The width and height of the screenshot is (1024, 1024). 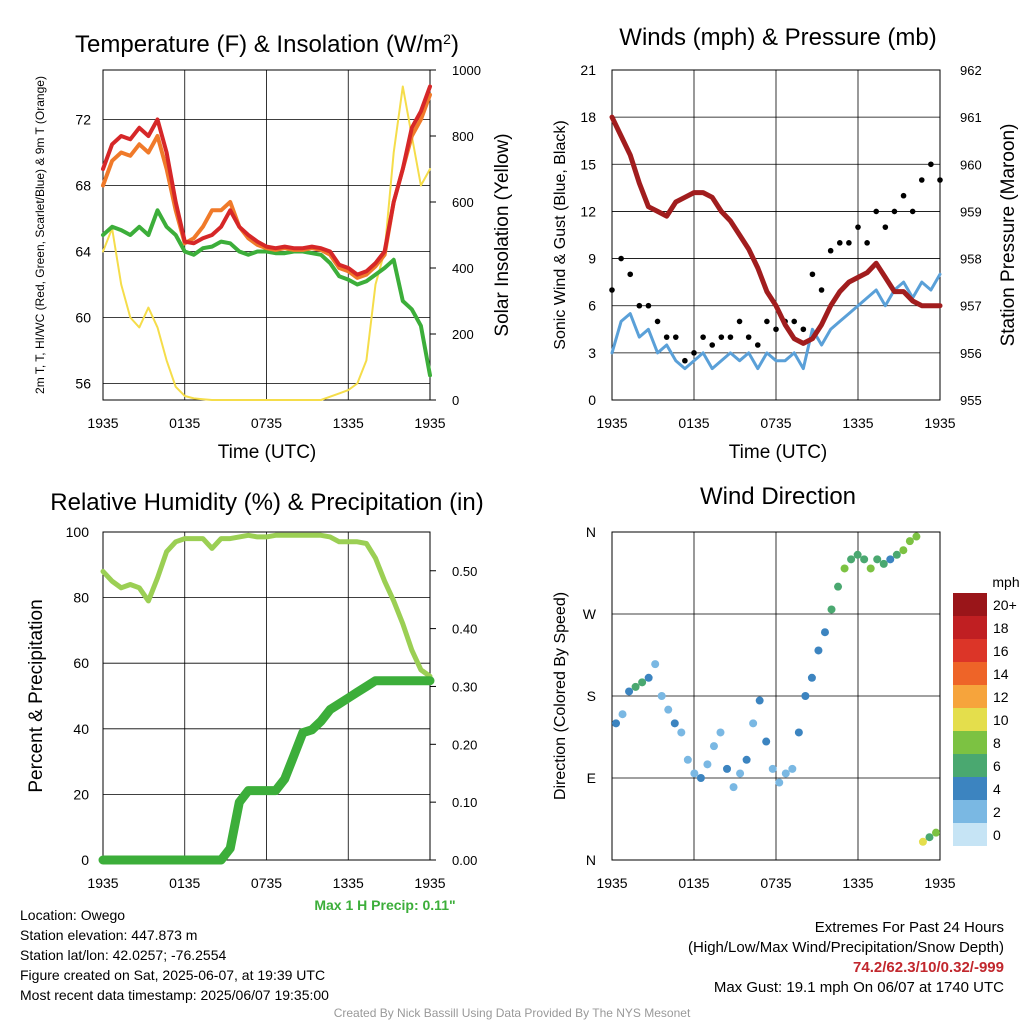 What do you see at coordinates (1001, 651) in the screenshot?
I see `legend-label-2: 16` at bounding box center [1001, 651].